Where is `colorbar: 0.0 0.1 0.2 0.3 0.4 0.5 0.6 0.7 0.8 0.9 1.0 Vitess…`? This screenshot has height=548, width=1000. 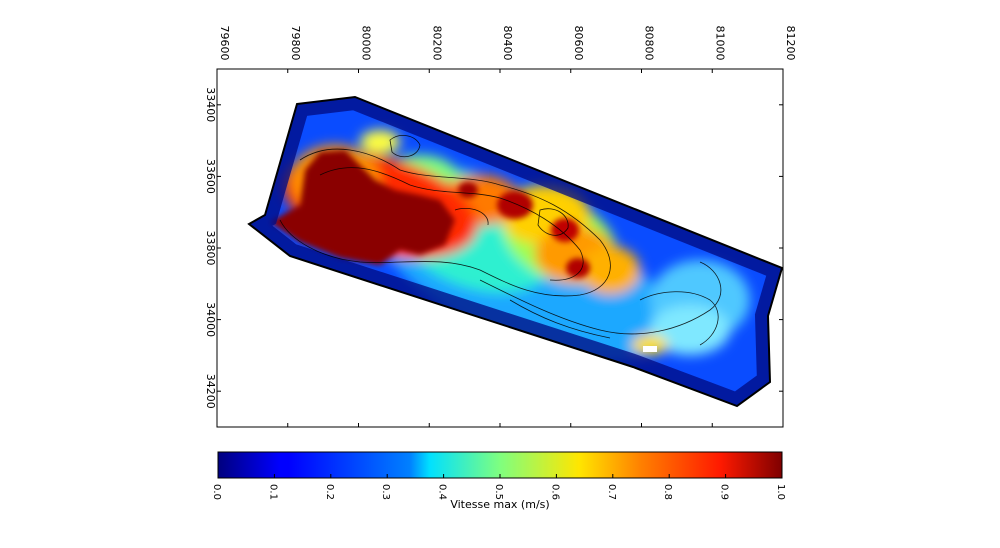 colorbar: 0.0 0.1 0.2 0.3 0.4 0.5 0.6 0.7 0.8 0.9 1.0 Vitess… is located at coordinates (498, 481).